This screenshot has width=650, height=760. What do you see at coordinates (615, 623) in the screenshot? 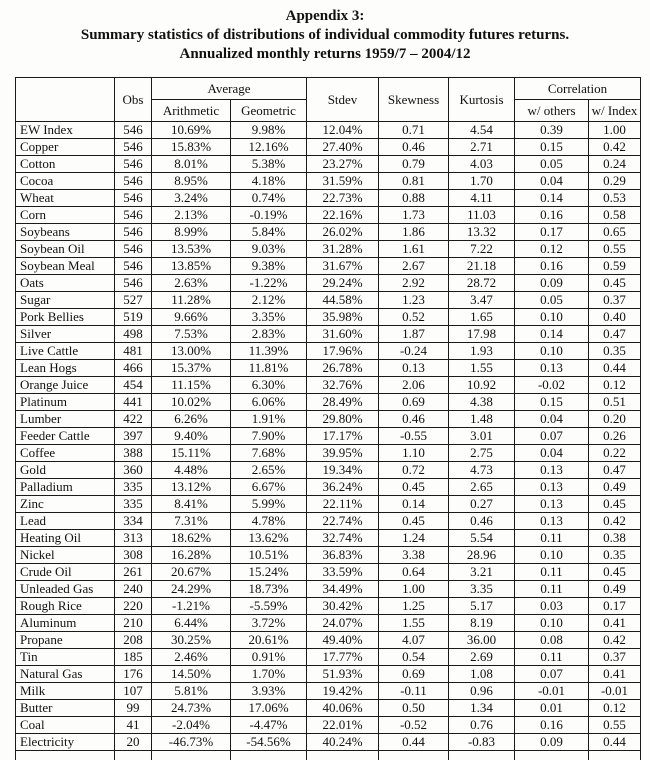
I see `w-index-cell: 0.41` at bounding box center [615, 623].